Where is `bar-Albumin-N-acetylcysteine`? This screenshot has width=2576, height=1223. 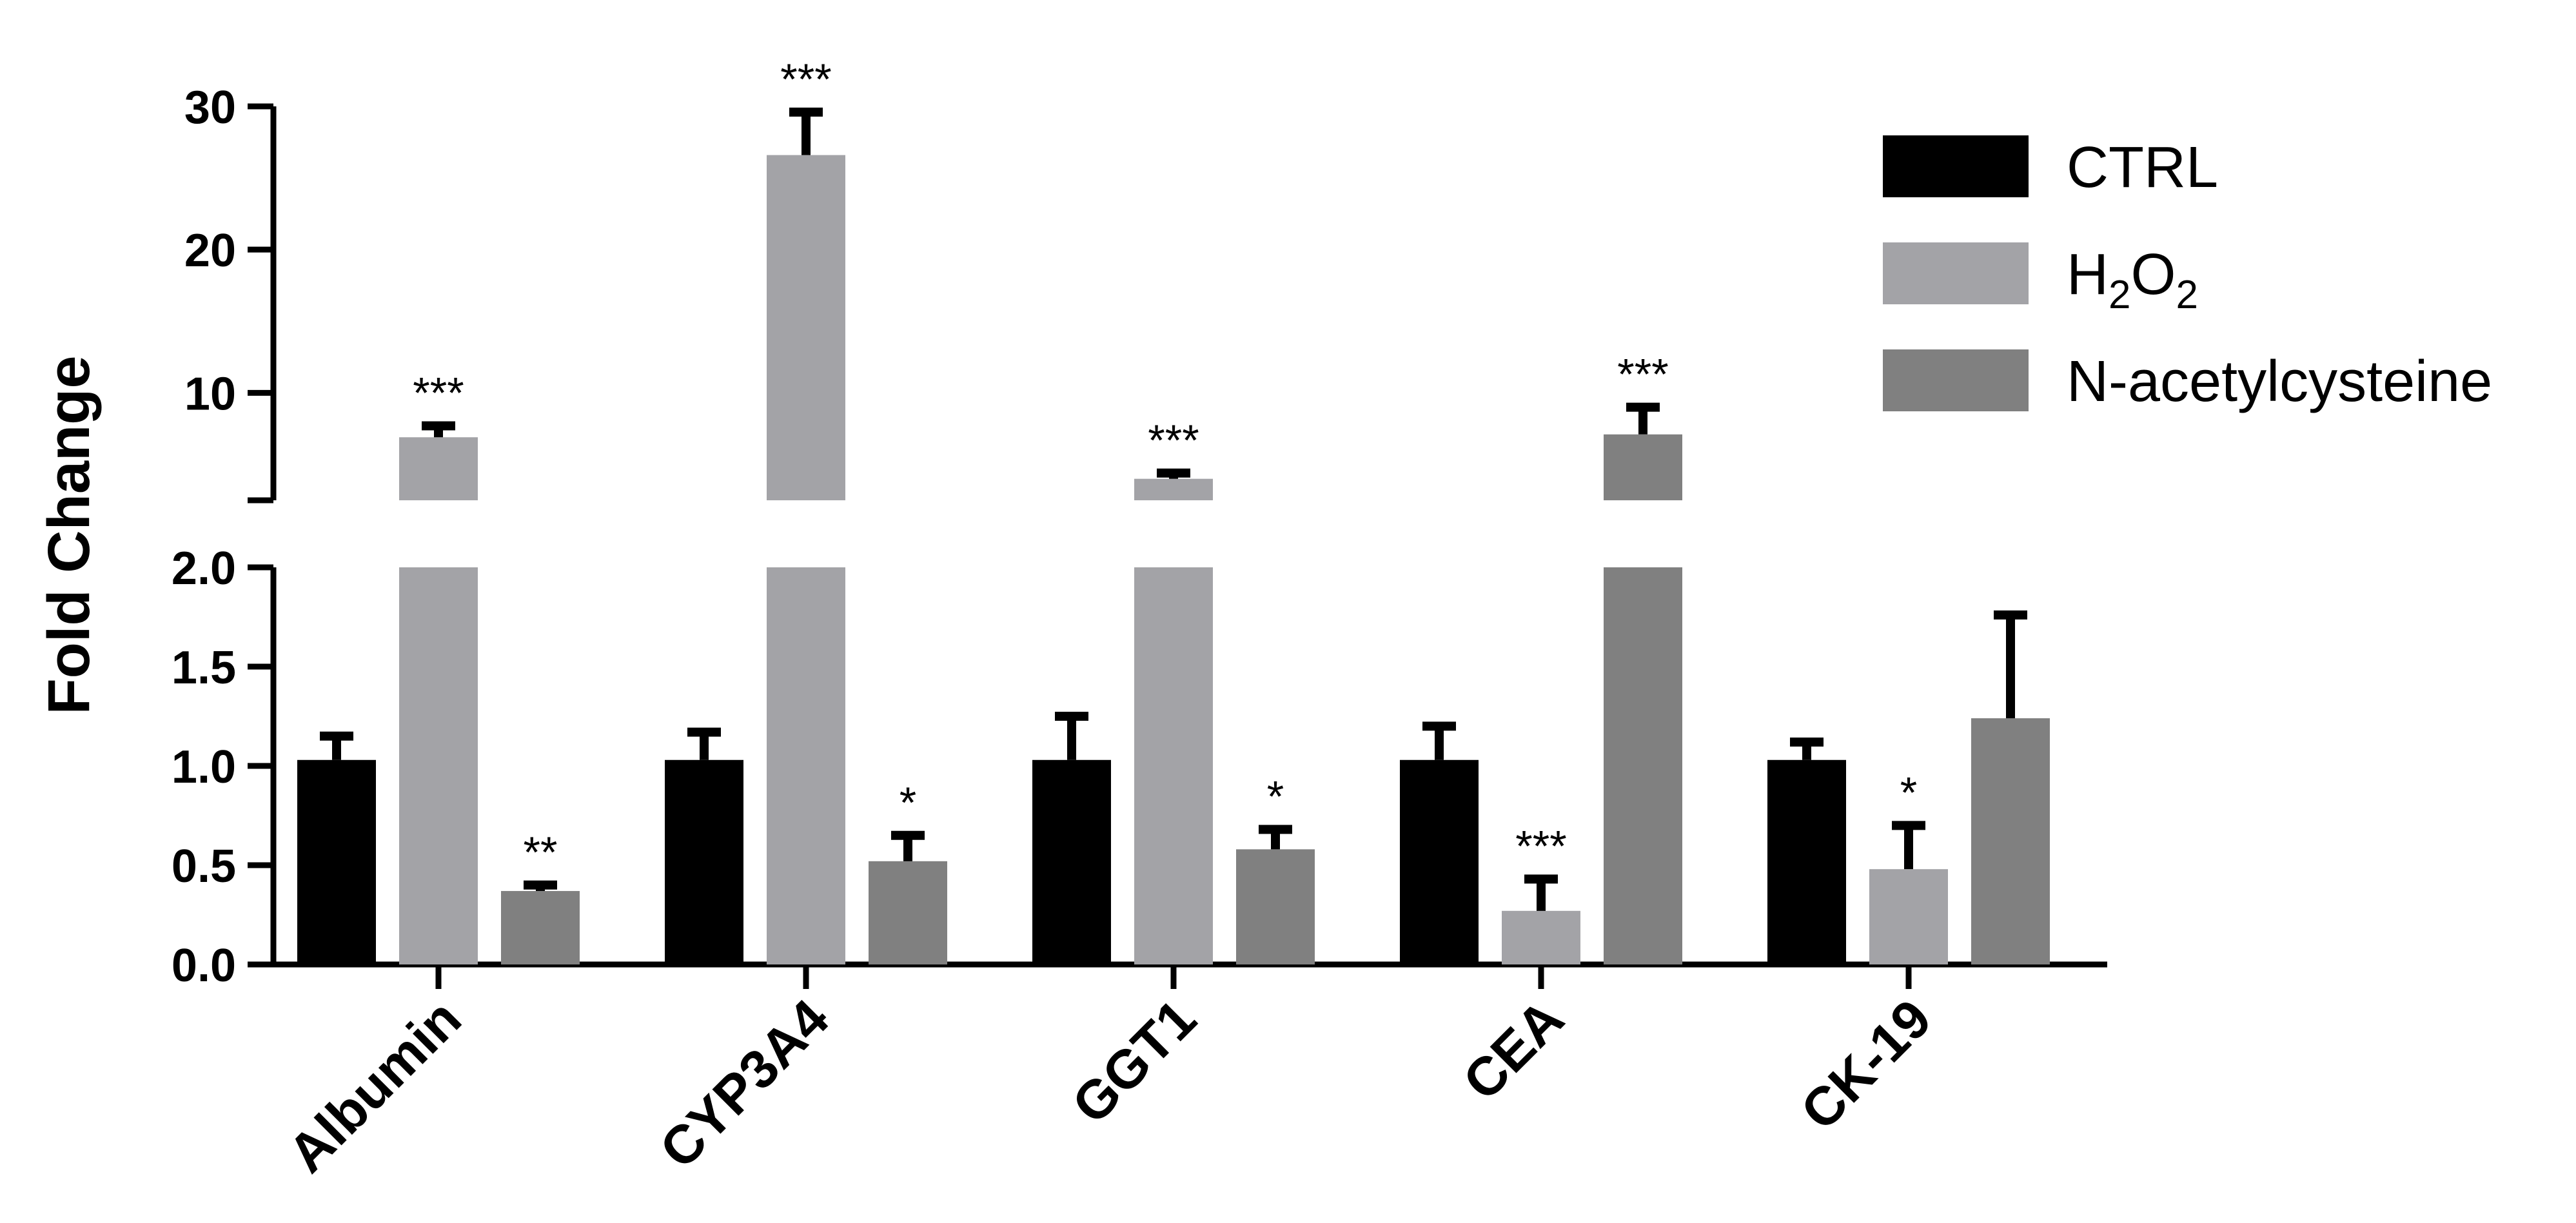
bar-Albumin-N-acetylcysteine is located at coordinates (540, 928).